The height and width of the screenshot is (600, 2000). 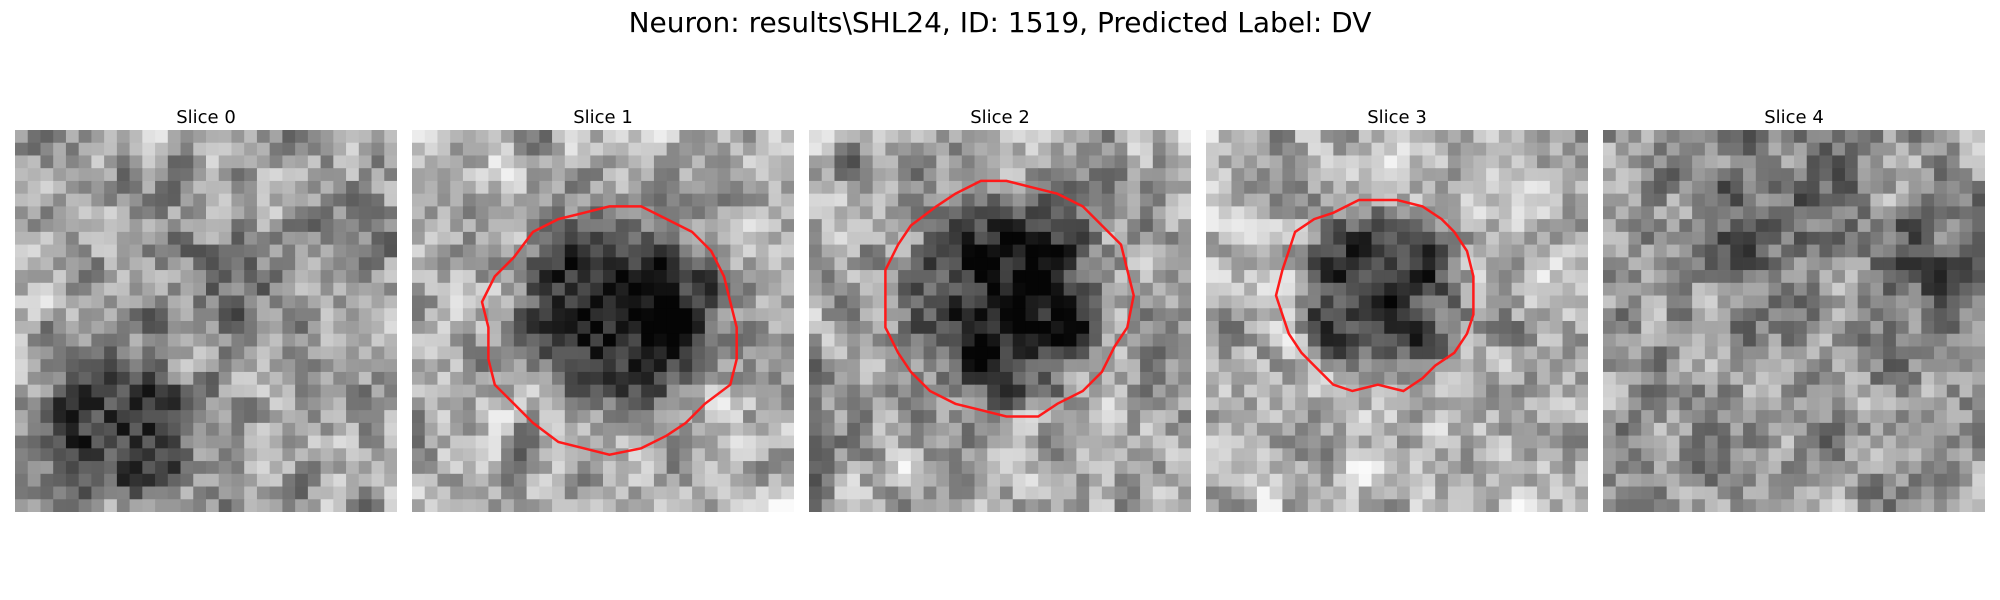 I want to click on slice-panel-3: Slice 3, so click(x=1397, y=309).